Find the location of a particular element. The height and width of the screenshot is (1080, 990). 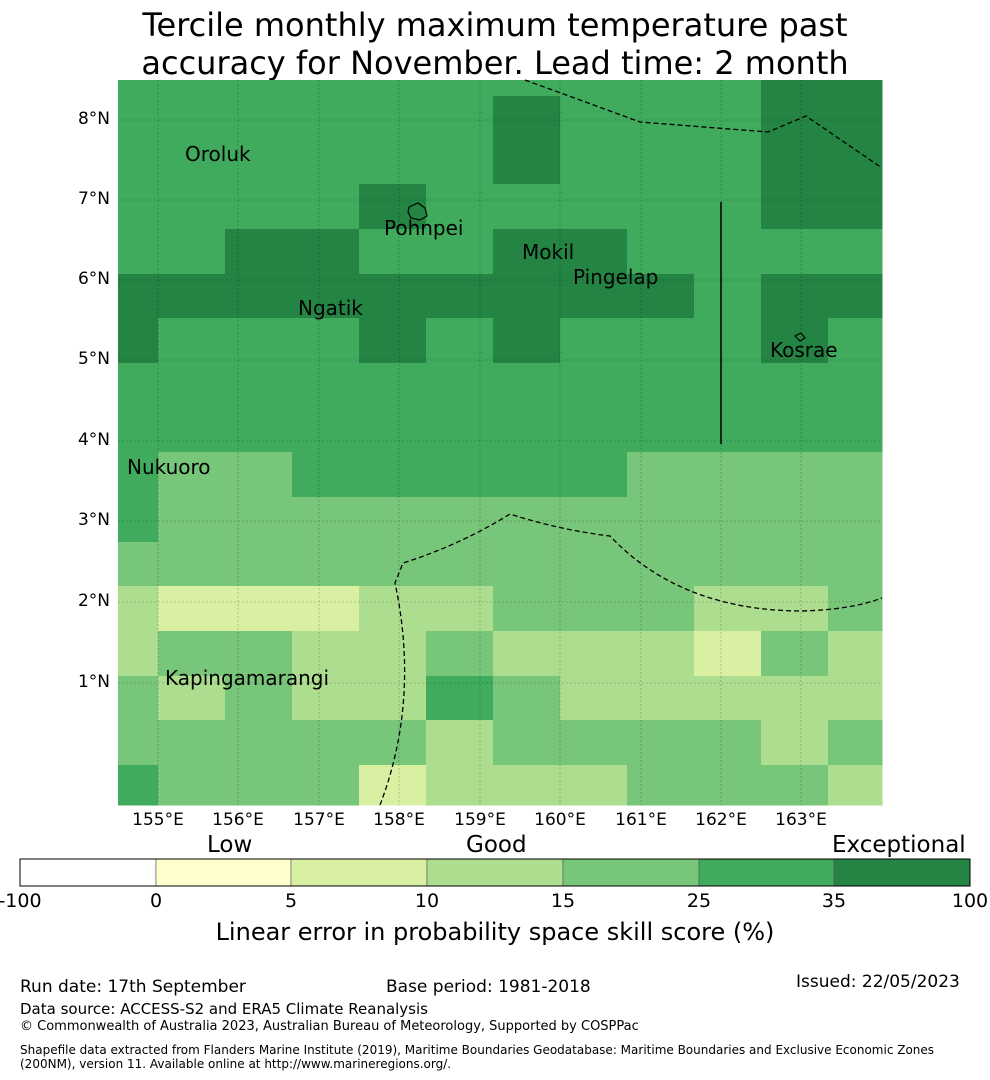

longitude-label: 161°E is located at coordinates (641, 820).